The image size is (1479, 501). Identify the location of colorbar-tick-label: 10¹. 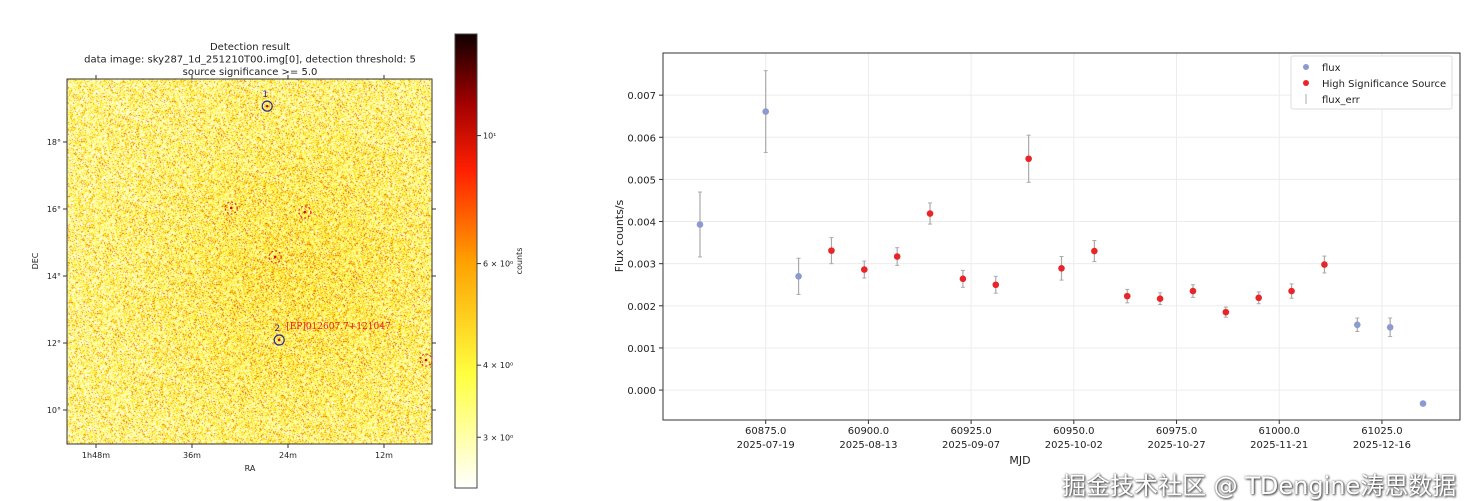
(489, 136).